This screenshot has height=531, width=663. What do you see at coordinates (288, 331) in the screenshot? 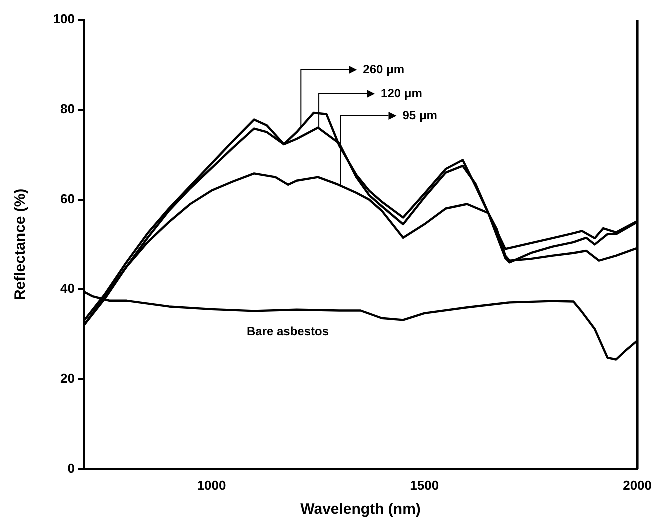
I see `annotation: Bare asbestos` at bounding box center [288, 331].